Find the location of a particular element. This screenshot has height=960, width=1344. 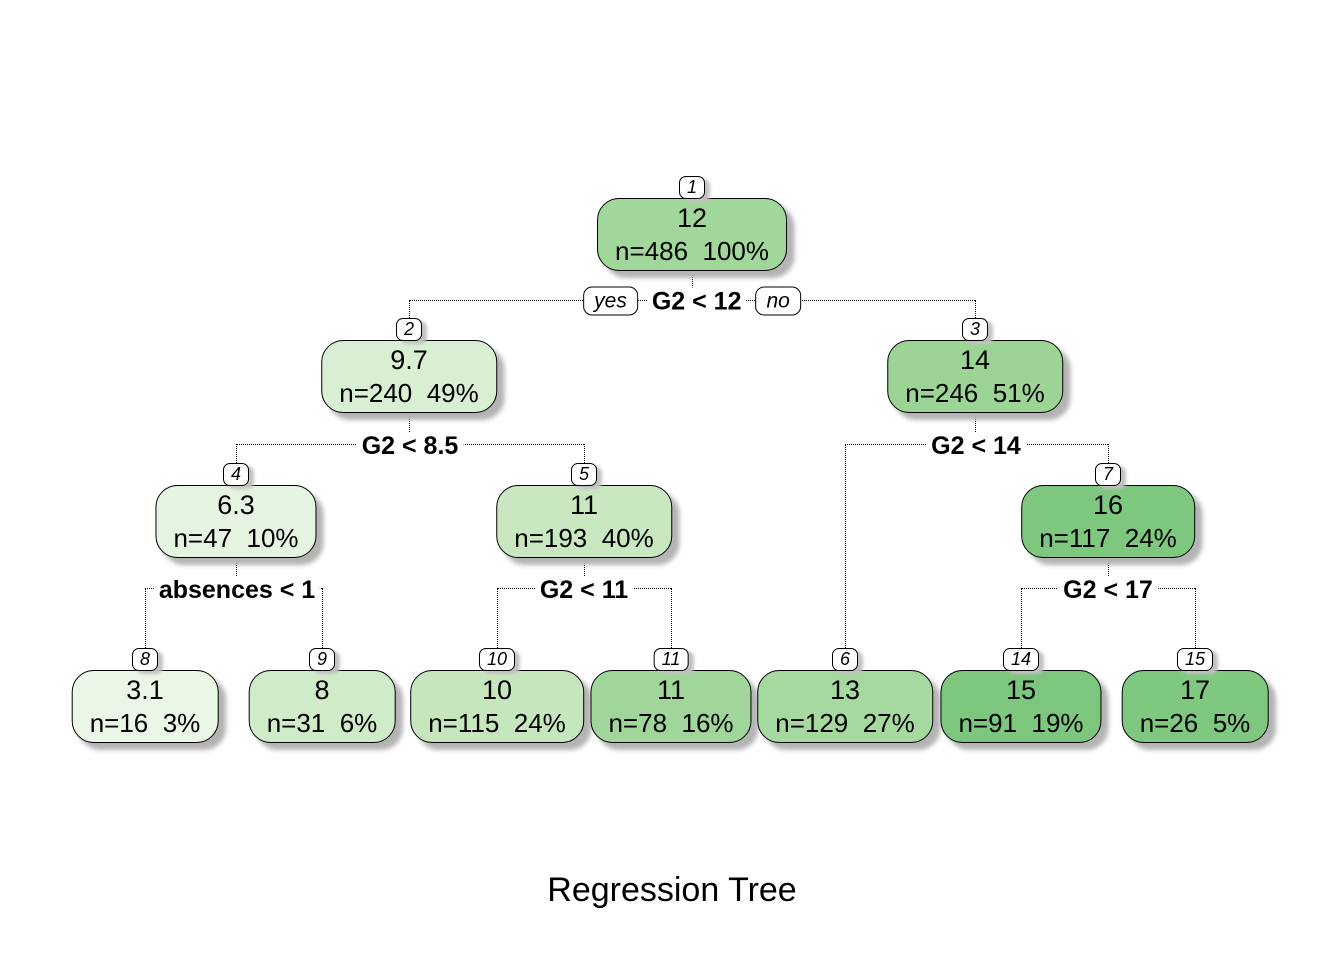

split-label-g2-14: G2 < 14 is located at coordinates (976, 446).